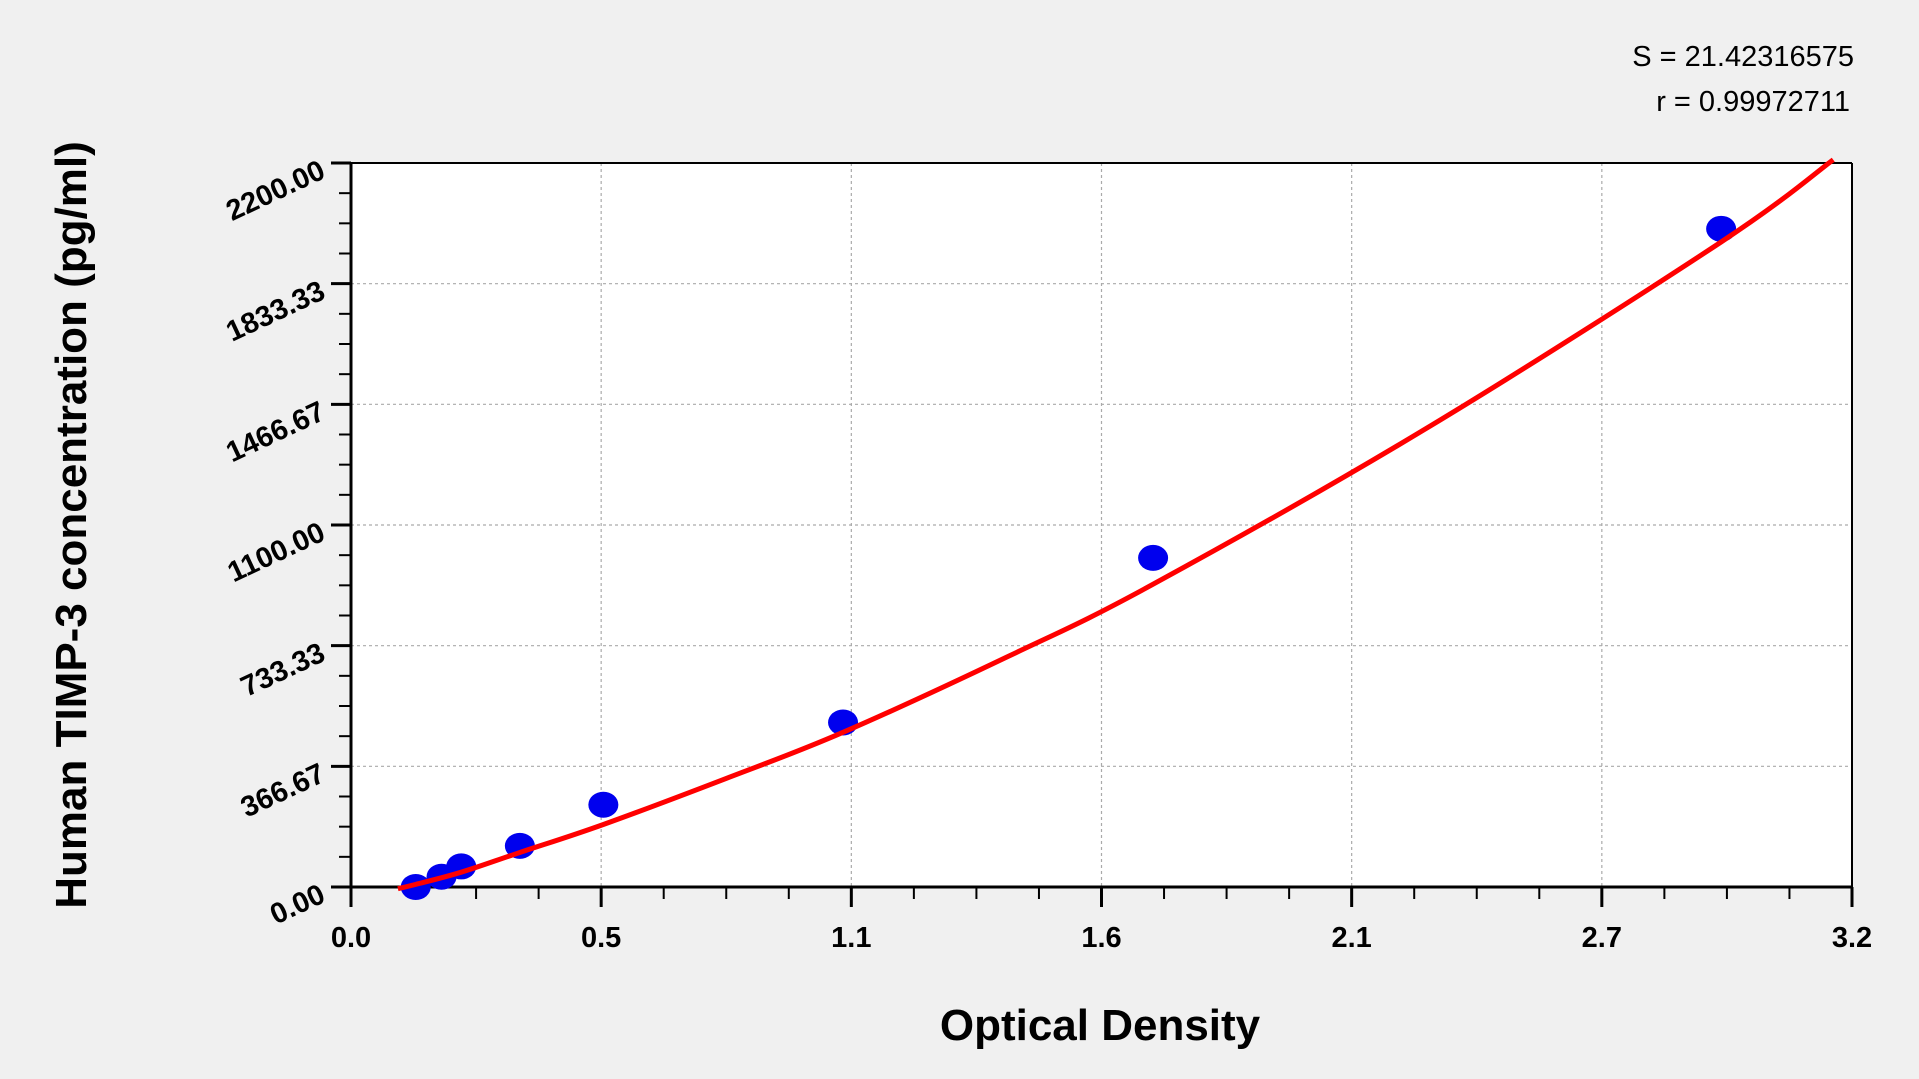  What do you see at coordinates (351, 938) in the screenshot?
I see `x-tick-label: 0.0` at bounding box center [351, 938].